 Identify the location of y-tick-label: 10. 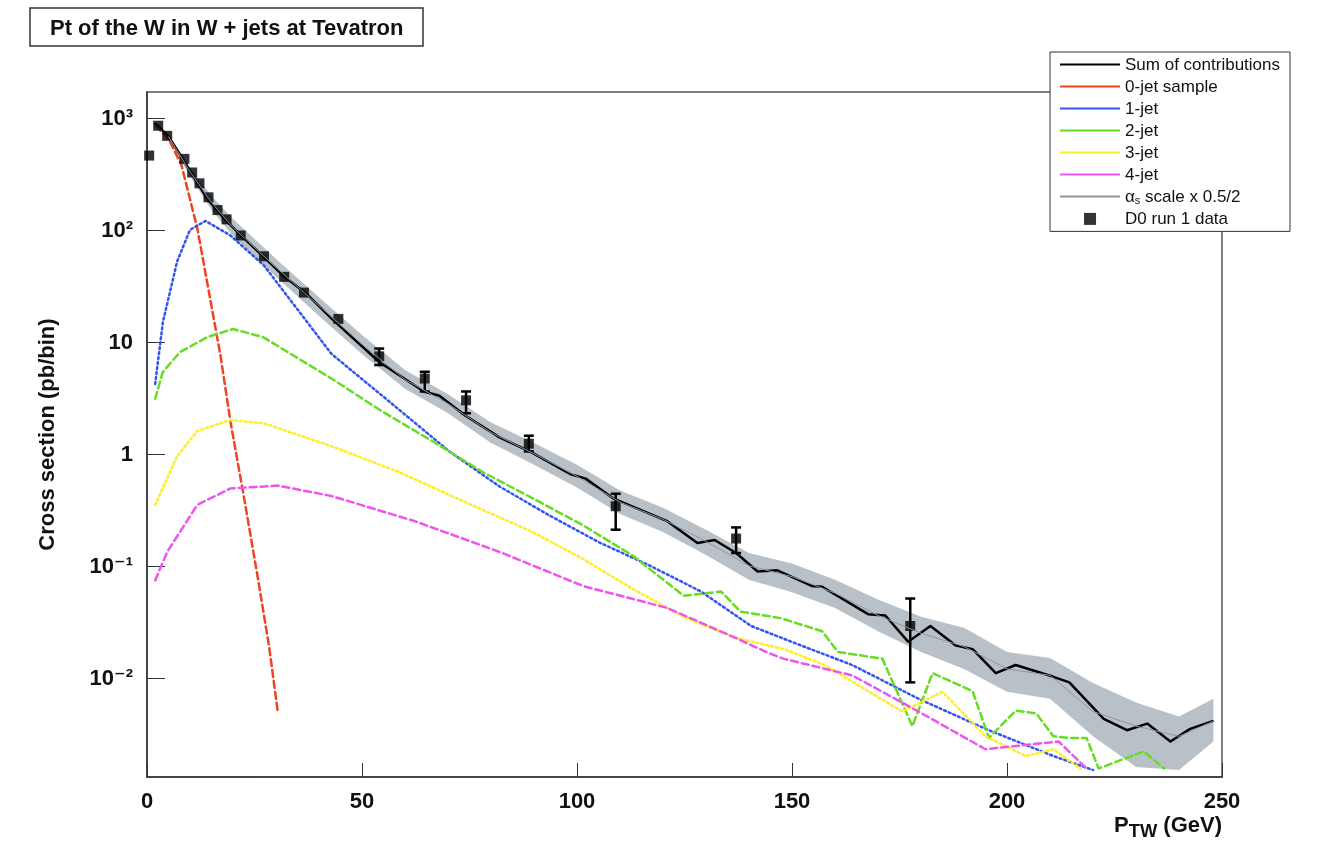
(120, 342).